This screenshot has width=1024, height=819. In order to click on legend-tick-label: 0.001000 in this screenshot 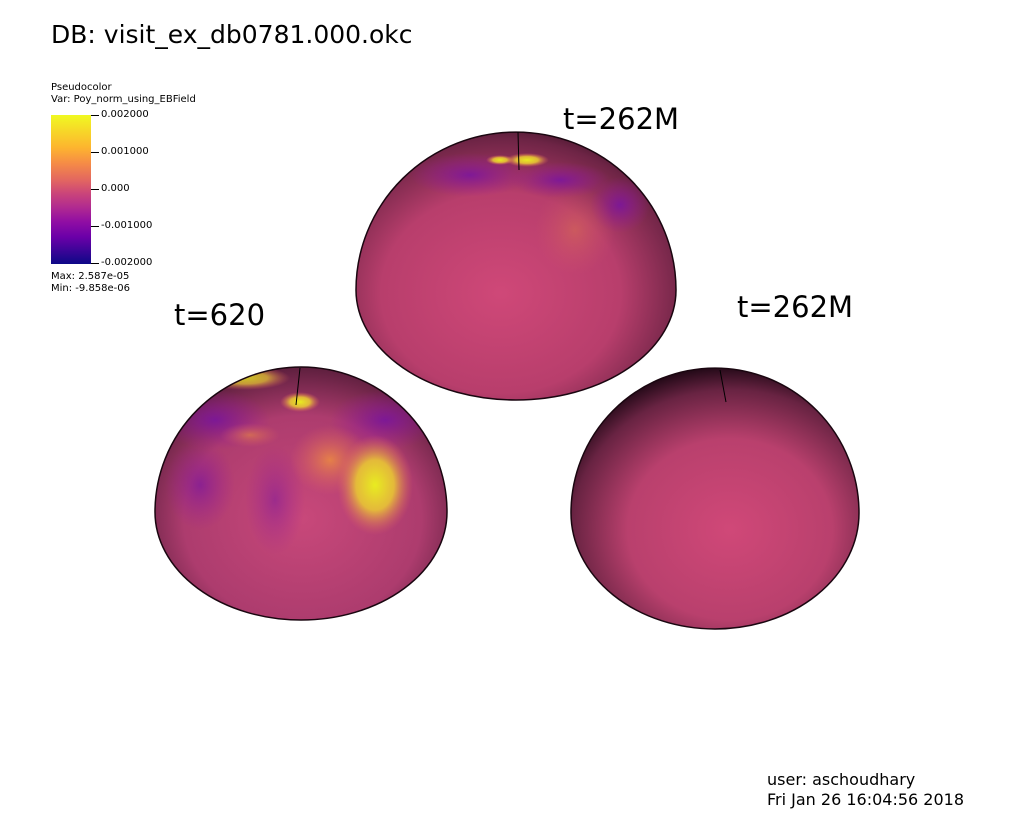, I will do `click(125, 151)`.